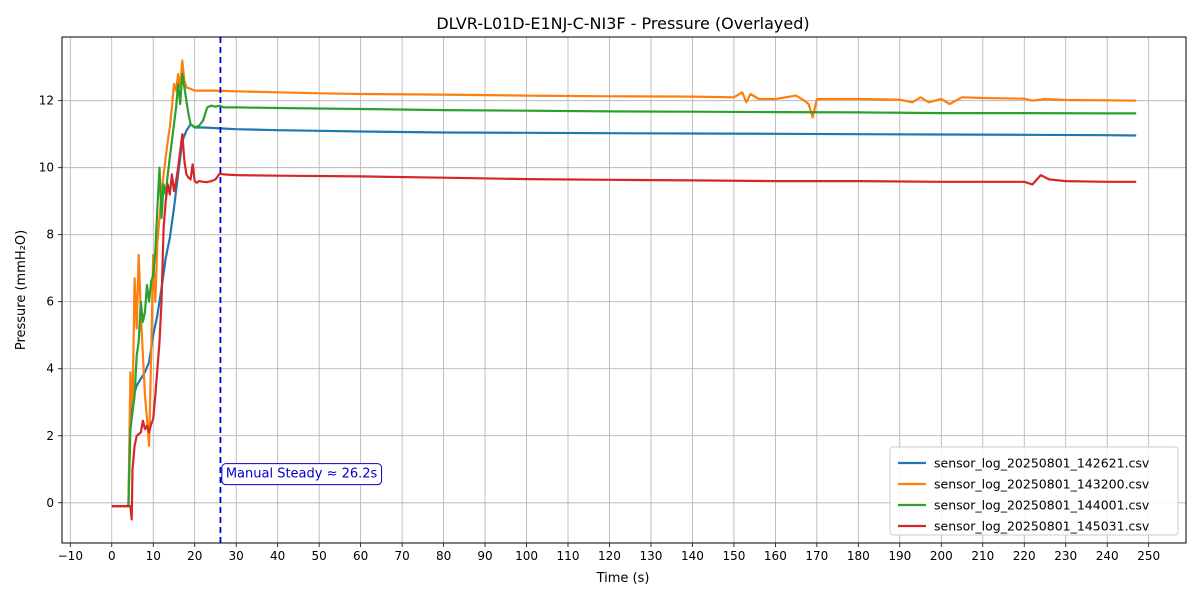 This screenshot has height=600, width=1200. Describe the element at coordinates (360, 556) in the screenshot. I see `x-tick-label: 60` at that location.